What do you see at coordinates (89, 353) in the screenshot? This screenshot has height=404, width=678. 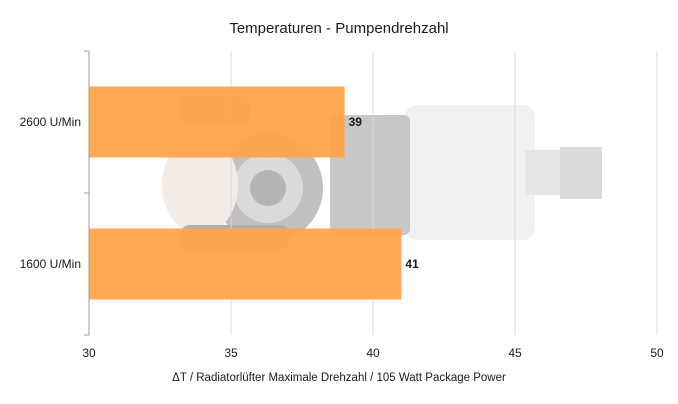 I see `x-tick-label: 30` at bounding box center [89, 353].